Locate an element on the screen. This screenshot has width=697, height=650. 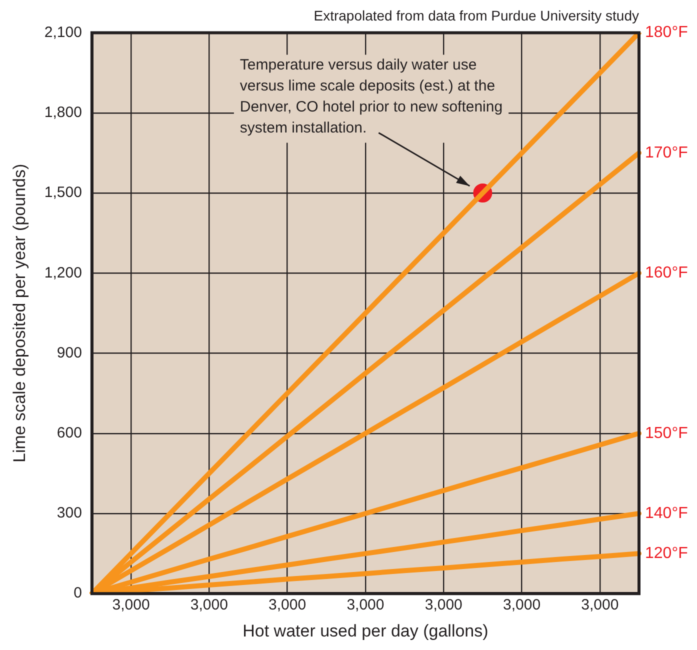
series-label: 170°F is located at coordinates (666, 153).